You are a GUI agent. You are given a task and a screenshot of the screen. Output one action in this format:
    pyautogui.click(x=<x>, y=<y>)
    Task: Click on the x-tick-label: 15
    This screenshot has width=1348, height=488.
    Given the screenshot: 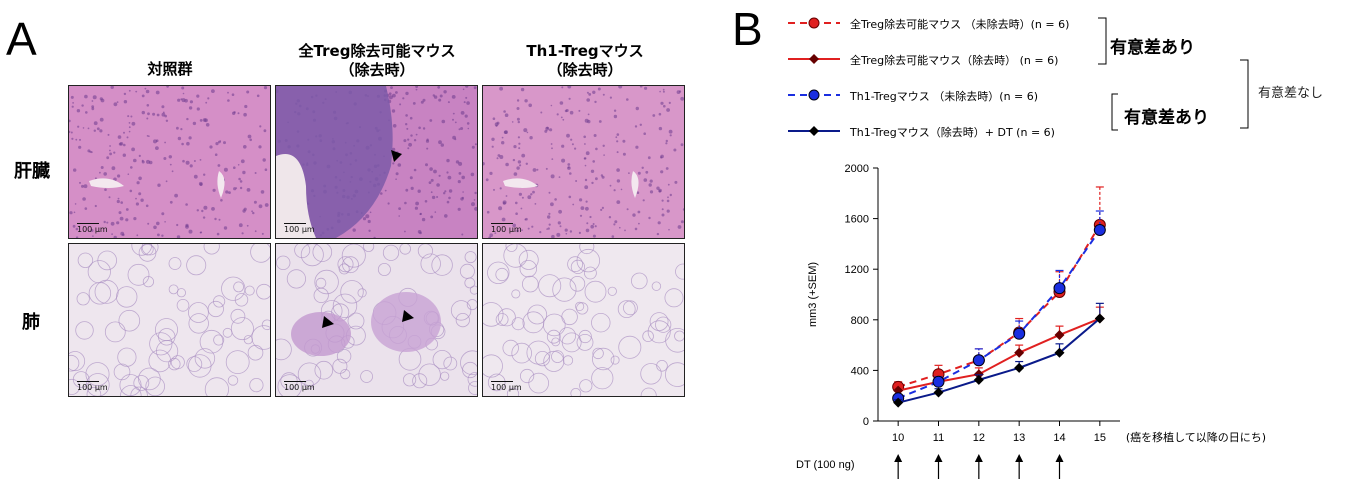 What is the action you would take?
    pyautogui.click(x=1100, y=438)
    